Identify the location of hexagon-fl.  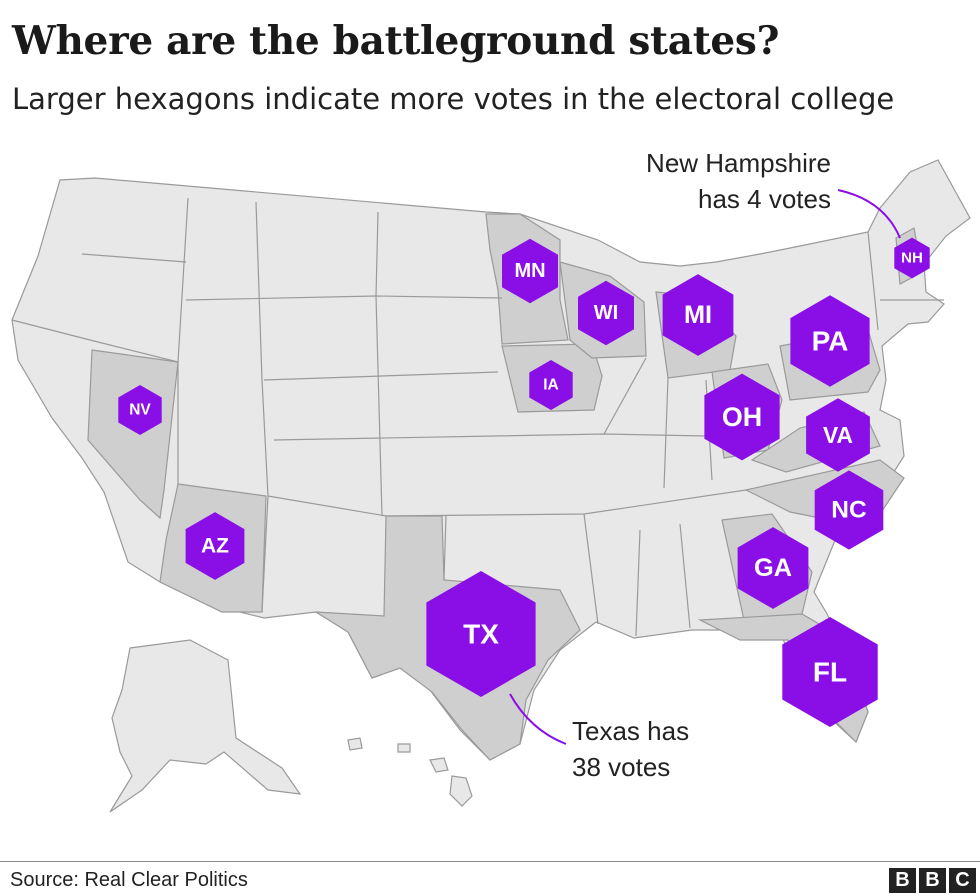
(830, 672).